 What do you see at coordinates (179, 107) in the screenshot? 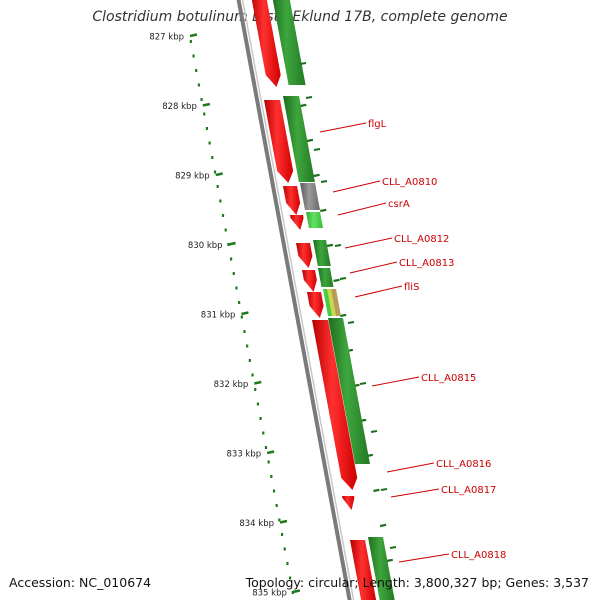
I see `ruler-tick-label: 828 kbp` at bounding box center [179, 107].